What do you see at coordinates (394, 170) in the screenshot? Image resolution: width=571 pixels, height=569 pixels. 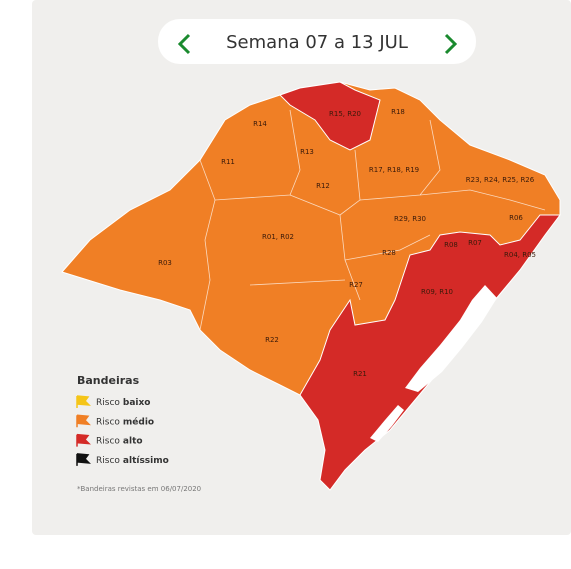 I see `region-label: R17, R18, R19` at bounding box center [394, 170].